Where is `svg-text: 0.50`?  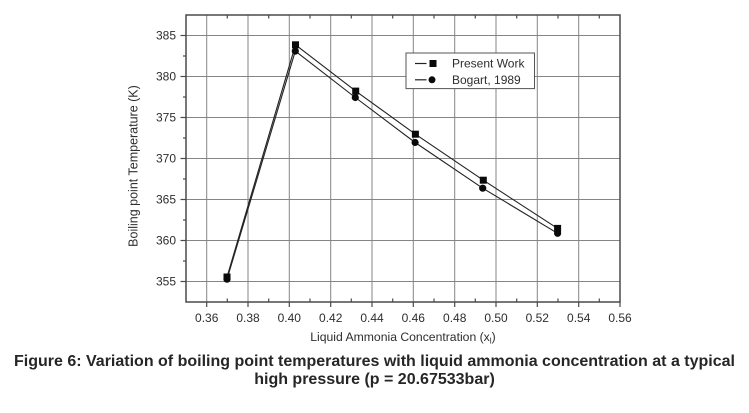
svg-text: 0.50 is located at coordinates (496, 318).